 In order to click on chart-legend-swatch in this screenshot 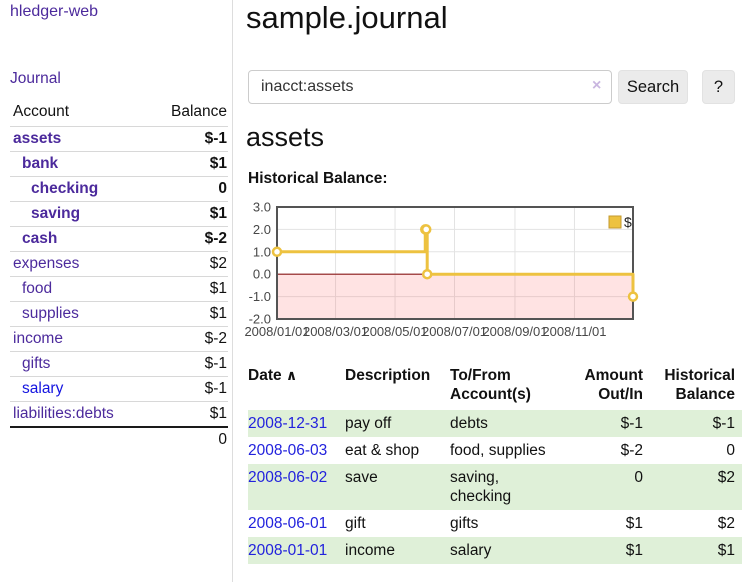, I will do `click(615, 222)`.